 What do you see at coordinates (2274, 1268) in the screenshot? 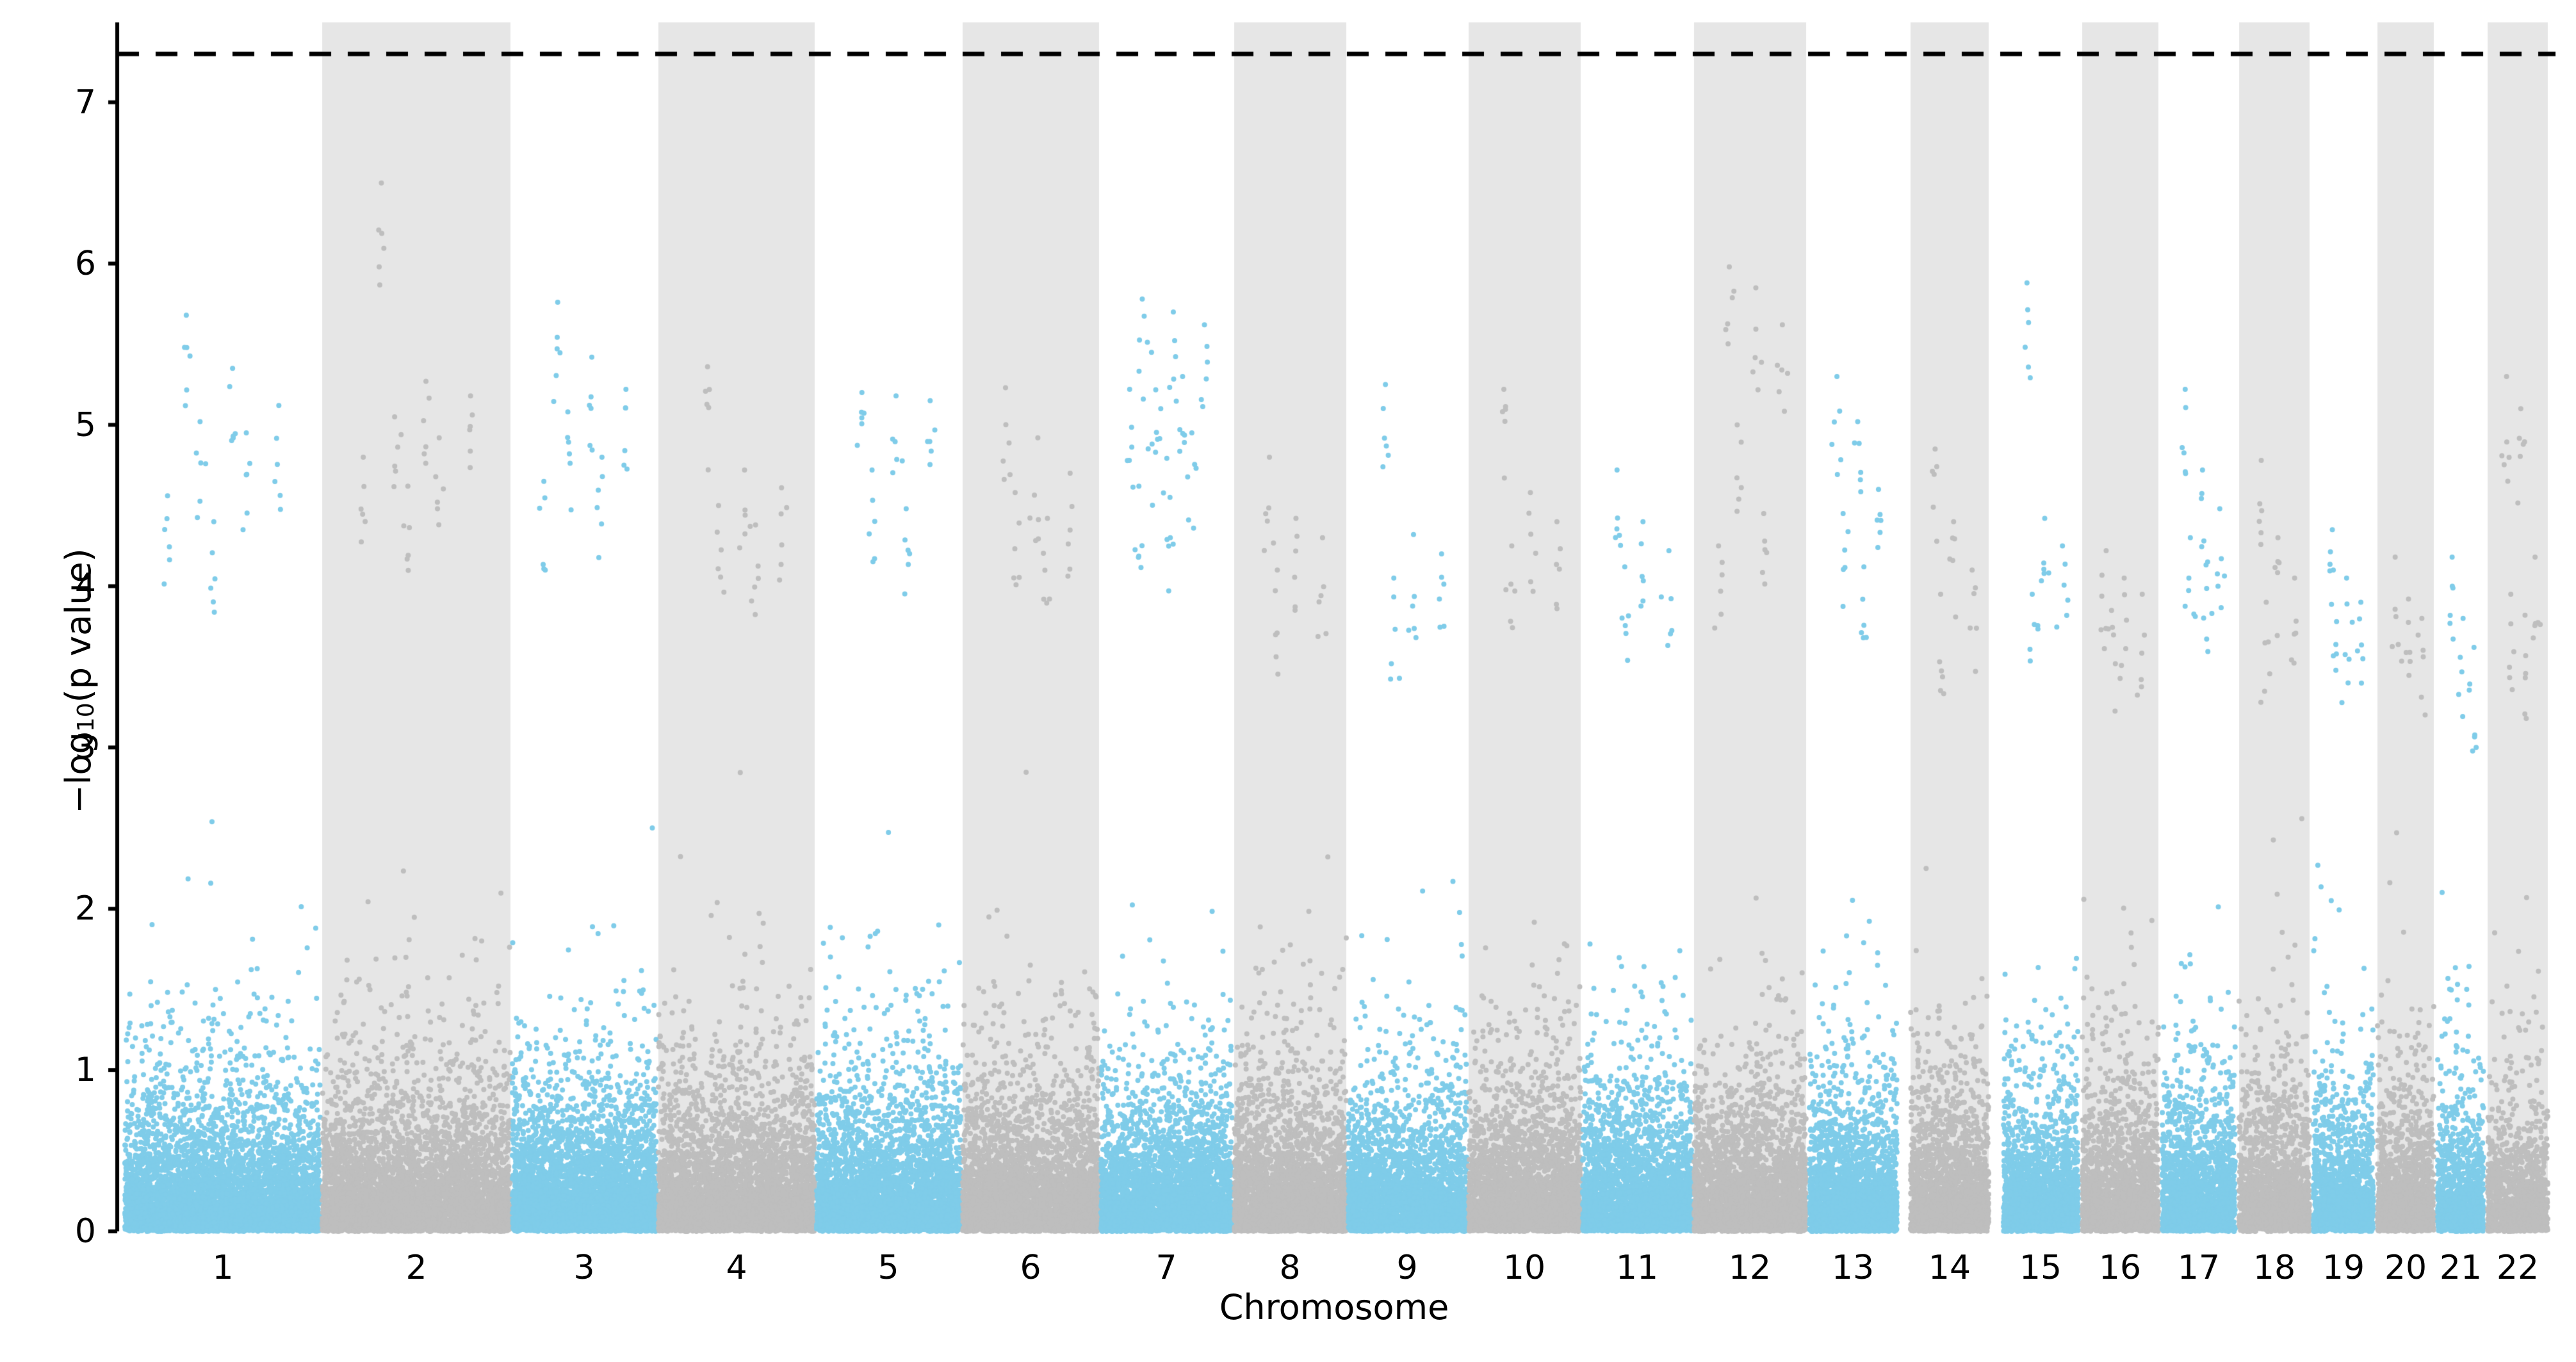
I see `x-tick-label-chr-18: 18` at bounding box center [2274, 1268].